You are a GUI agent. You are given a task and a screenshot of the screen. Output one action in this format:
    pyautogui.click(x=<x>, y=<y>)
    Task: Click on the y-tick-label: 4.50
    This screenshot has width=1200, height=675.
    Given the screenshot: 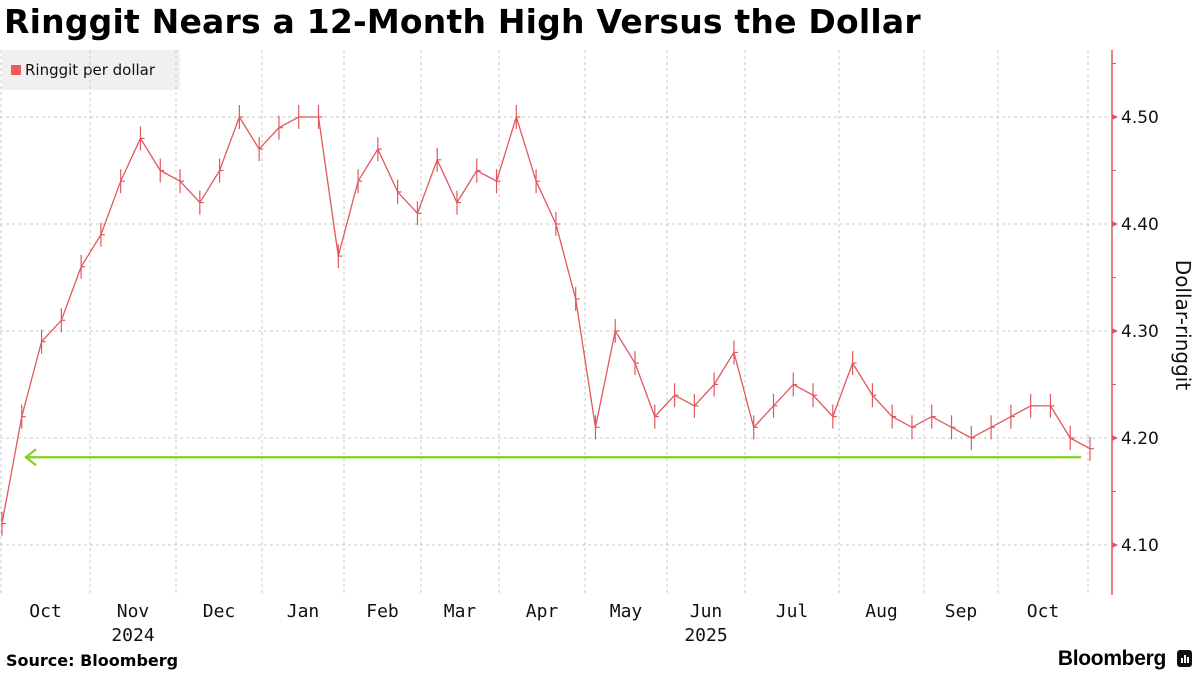 What is the action you would take?
    pyautogui.click(x=1140, y=118)
    